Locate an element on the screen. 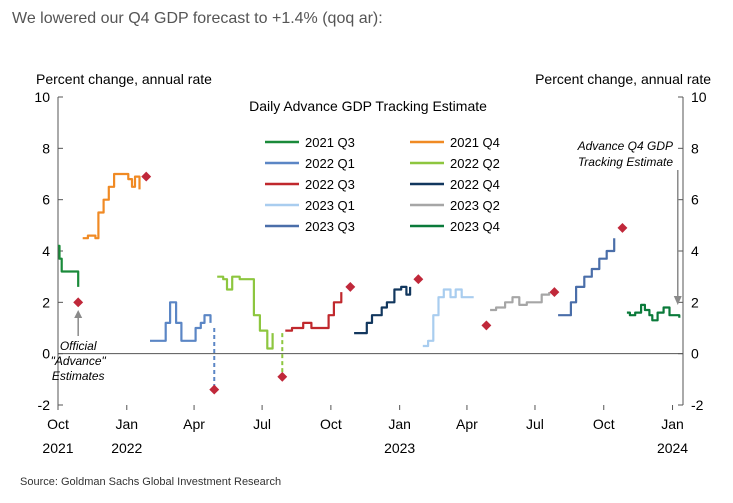  left-y-tick-label: -2 is located at coordinates (44, 405).